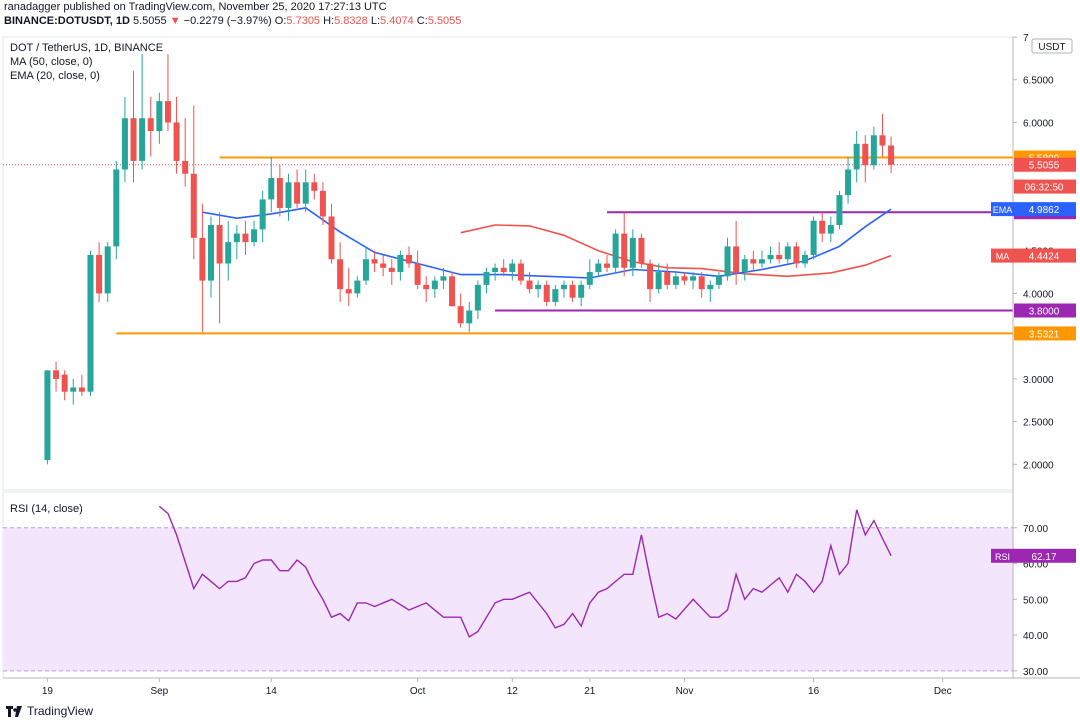 The width and height of the screenshot is (1080, 724). Describe the element at coordinates (351, 21) in the screenshot. I see `high-value: 5.8328` at that location.